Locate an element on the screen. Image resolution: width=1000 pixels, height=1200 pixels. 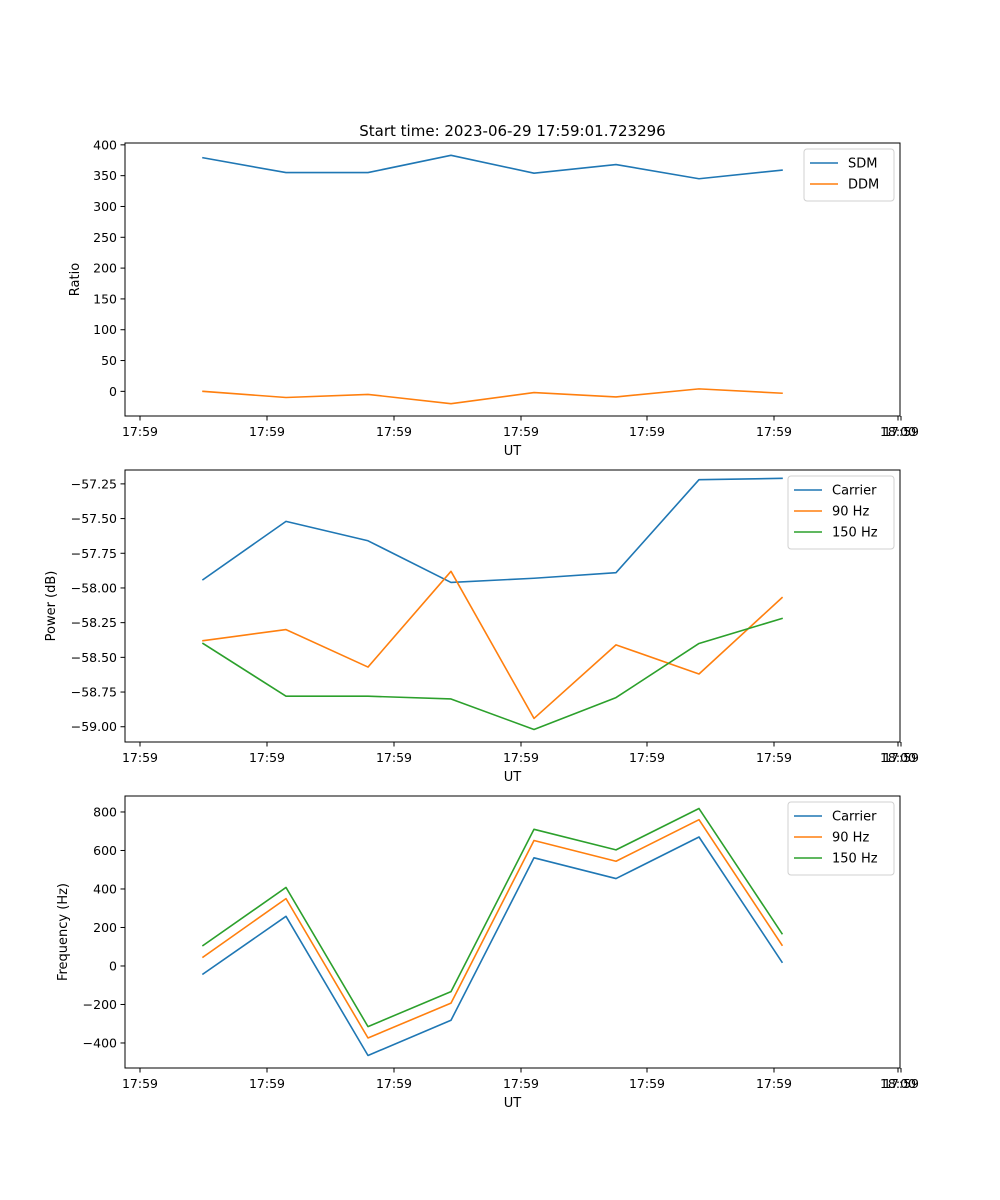
legend: SDM DDM is located at coordinates (849, 175).